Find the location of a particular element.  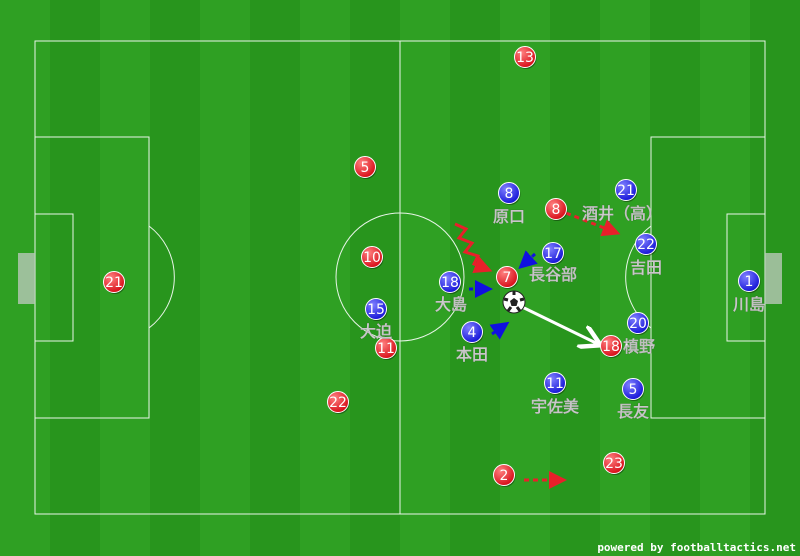

player-red-10: 10 is located at coordinates (372, 258).